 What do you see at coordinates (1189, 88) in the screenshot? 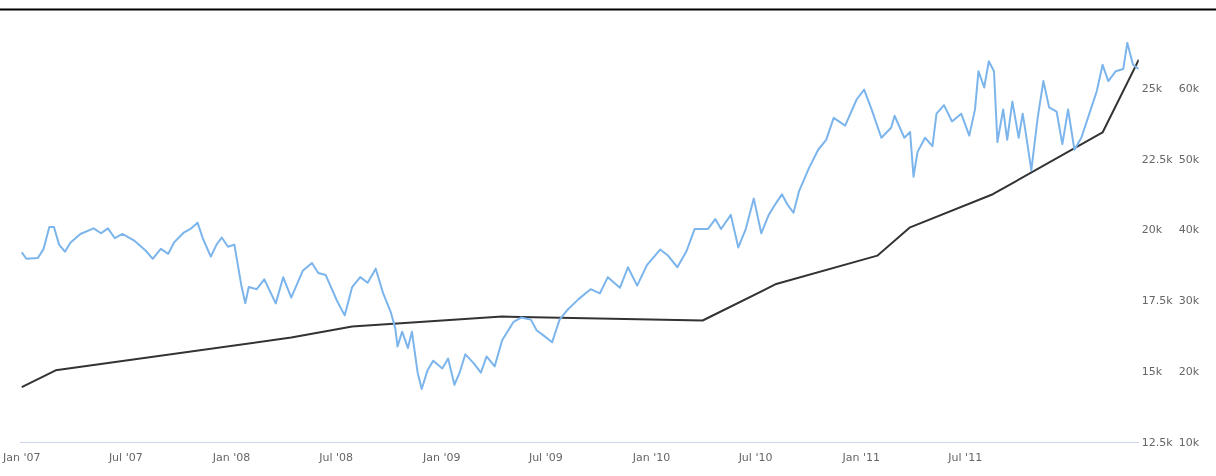
I see `y2-tick-label: 60k` at bounding box center [1189, 88].